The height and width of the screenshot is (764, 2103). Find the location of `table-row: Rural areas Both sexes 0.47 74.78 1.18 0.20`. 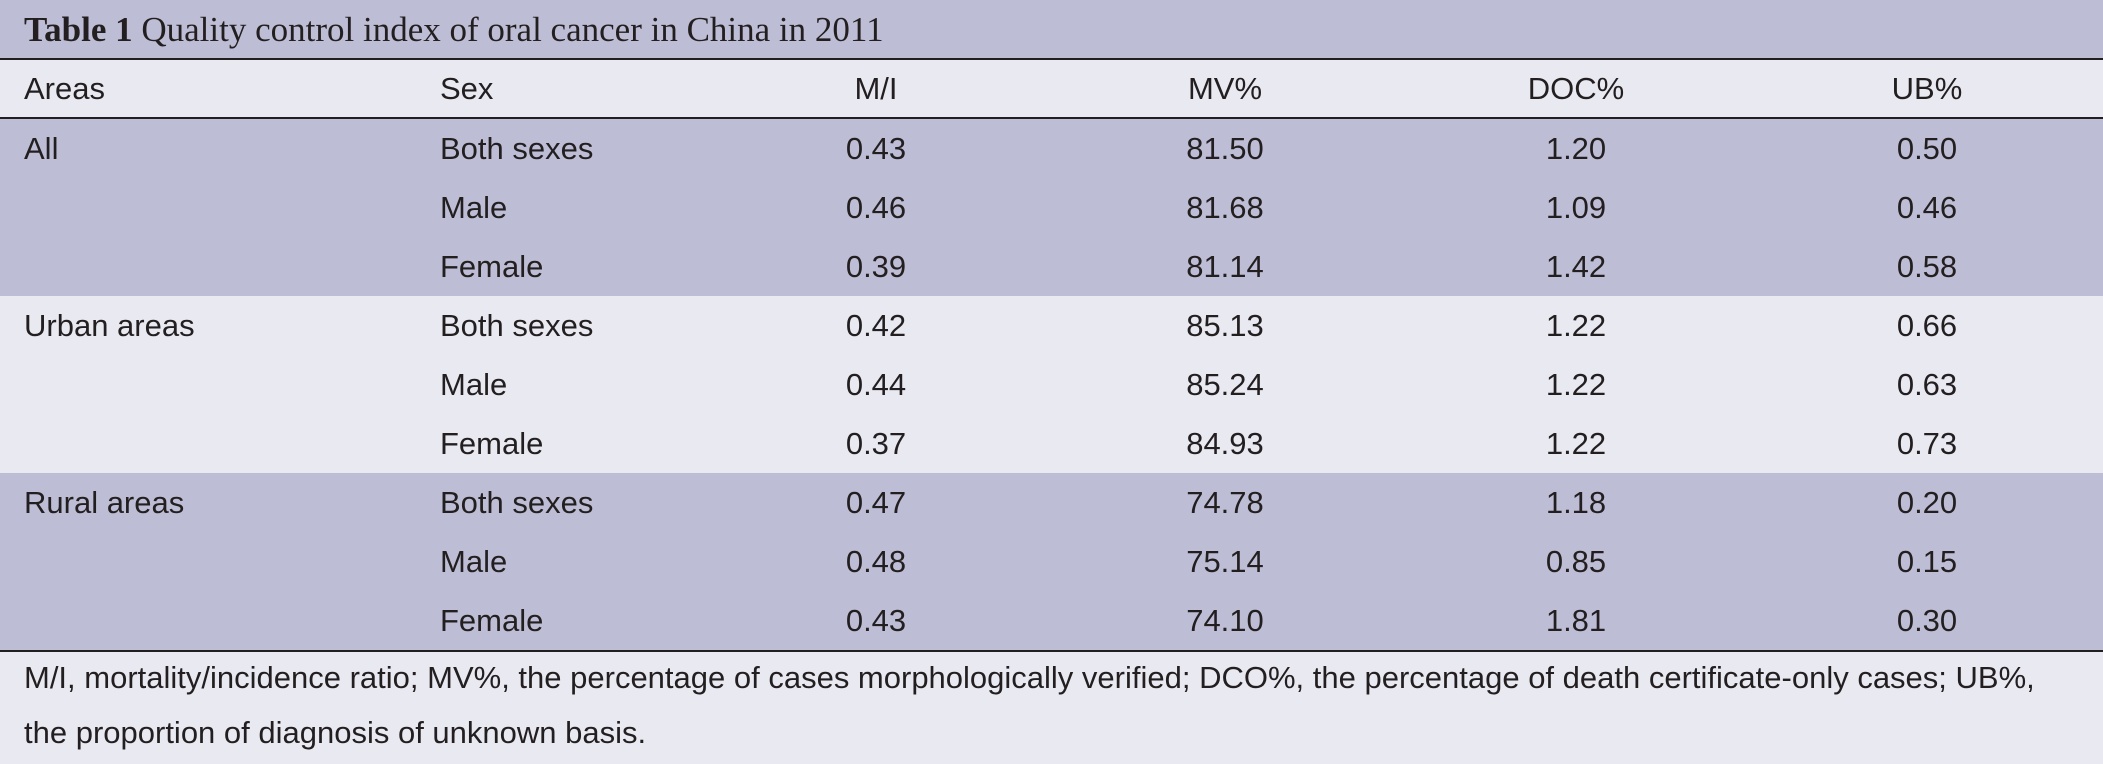

table-row: Rural areas Both sexes 0.47 74.78 1.18 0.20 is located at coordinates (1051, 502).